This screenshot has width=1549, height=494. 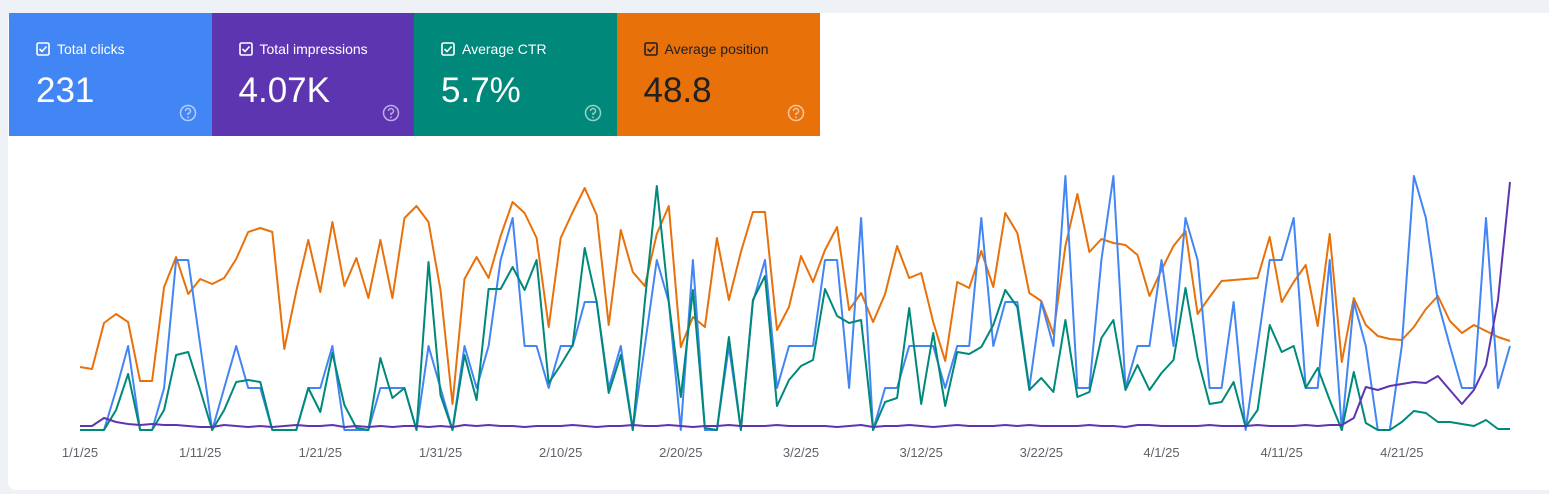 What do you see at coordinates (1281, 452) in the screenshot?
I see `x-tick-label: 4/11/25` at bounding box center [1281, 452].